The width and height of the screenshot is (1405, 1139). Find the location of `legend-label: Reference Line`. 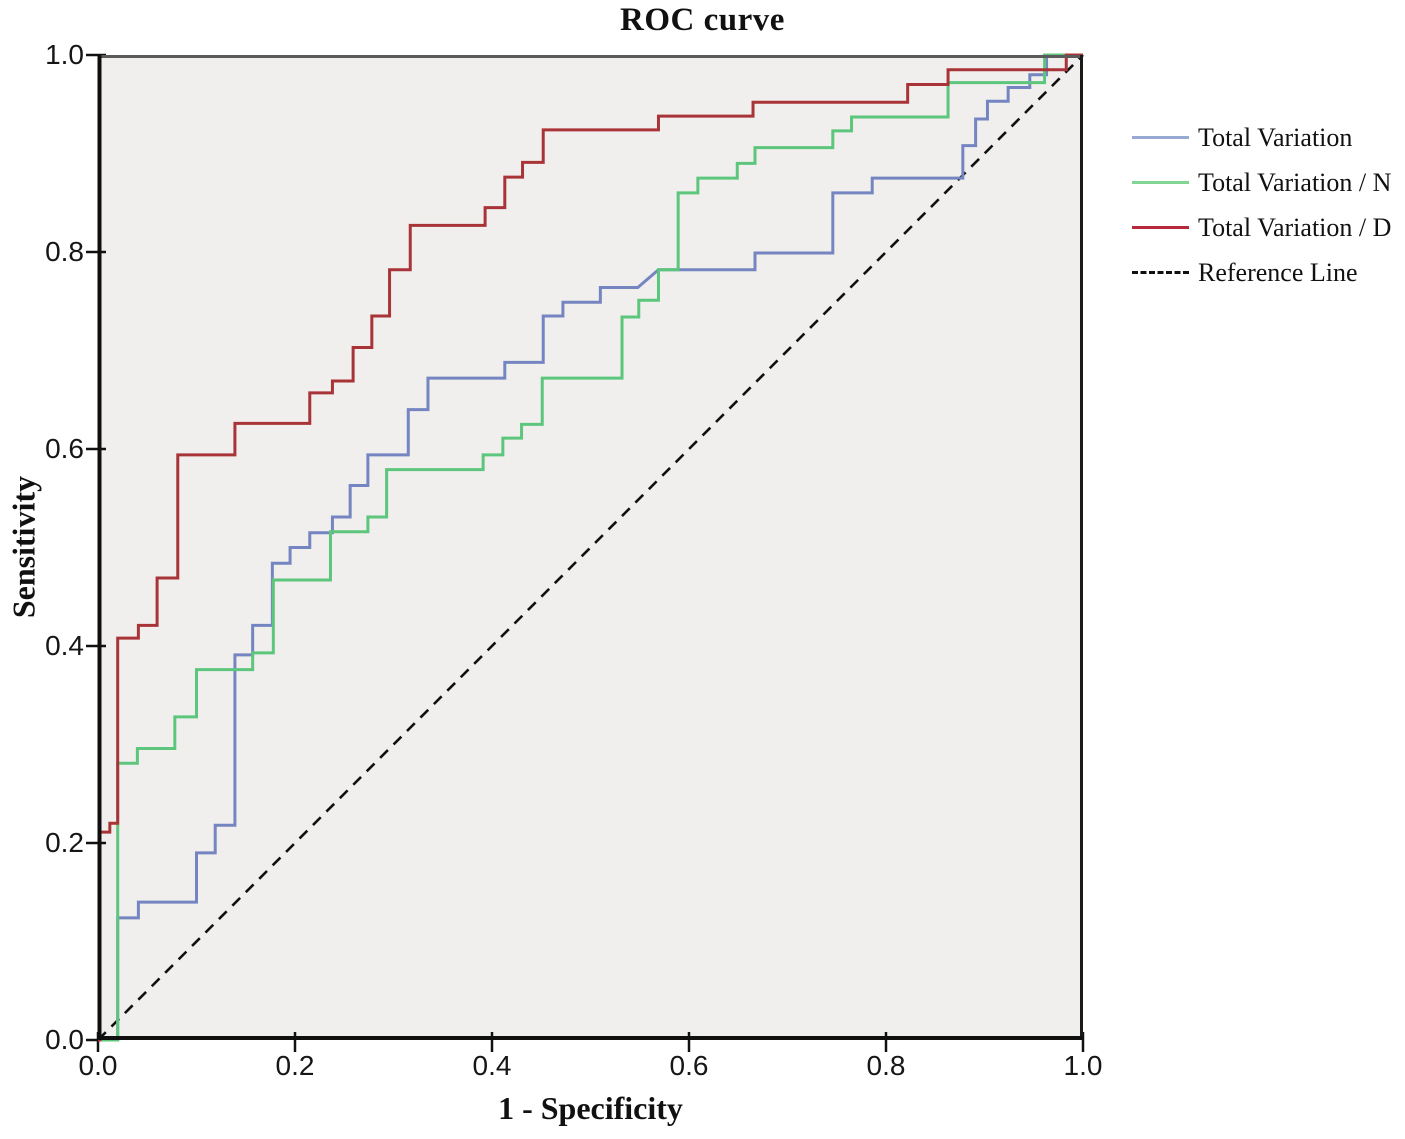

legend-label: Reference Line is located at coordinates (1278, 272).